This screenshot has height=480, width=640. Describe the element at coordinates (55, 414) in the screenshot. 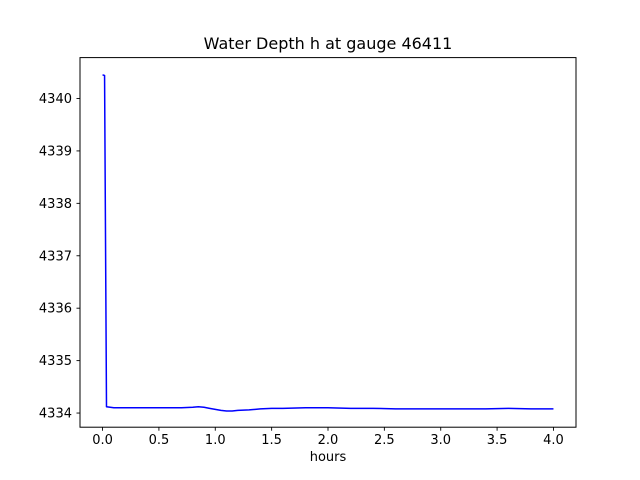

I see `y-tick-label: 4334` at that location.